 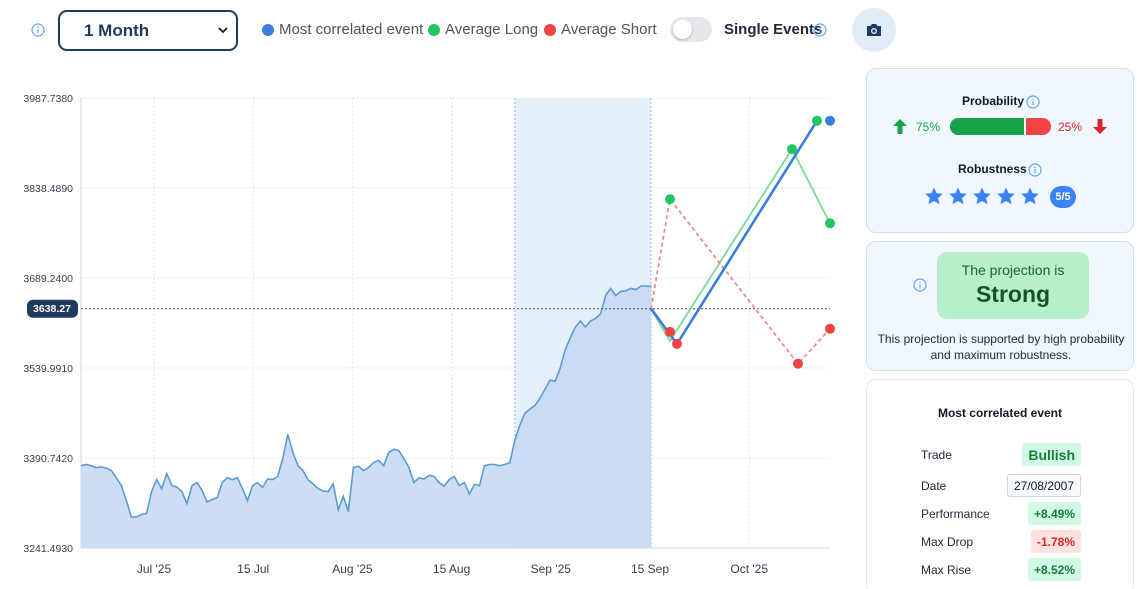 I want to click on mce-label: Performance, so click(x=955, y=514).